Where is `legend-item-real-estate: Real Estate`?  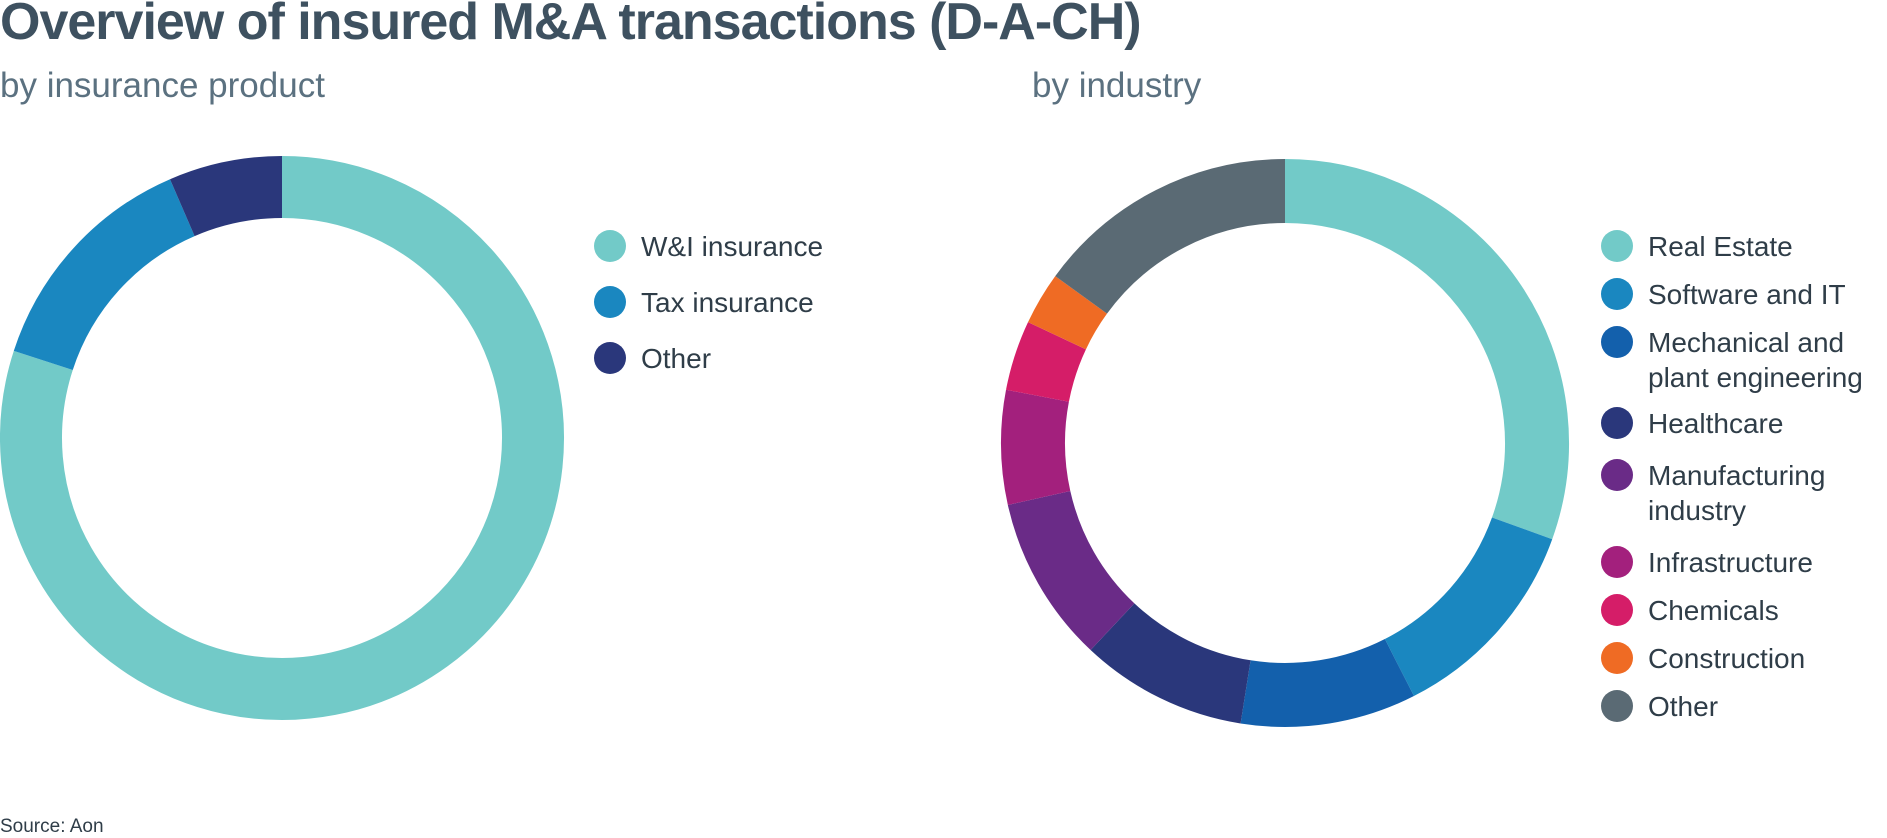
legend-item-real-estate: Real Estate is located at coordinates (1697, 246).